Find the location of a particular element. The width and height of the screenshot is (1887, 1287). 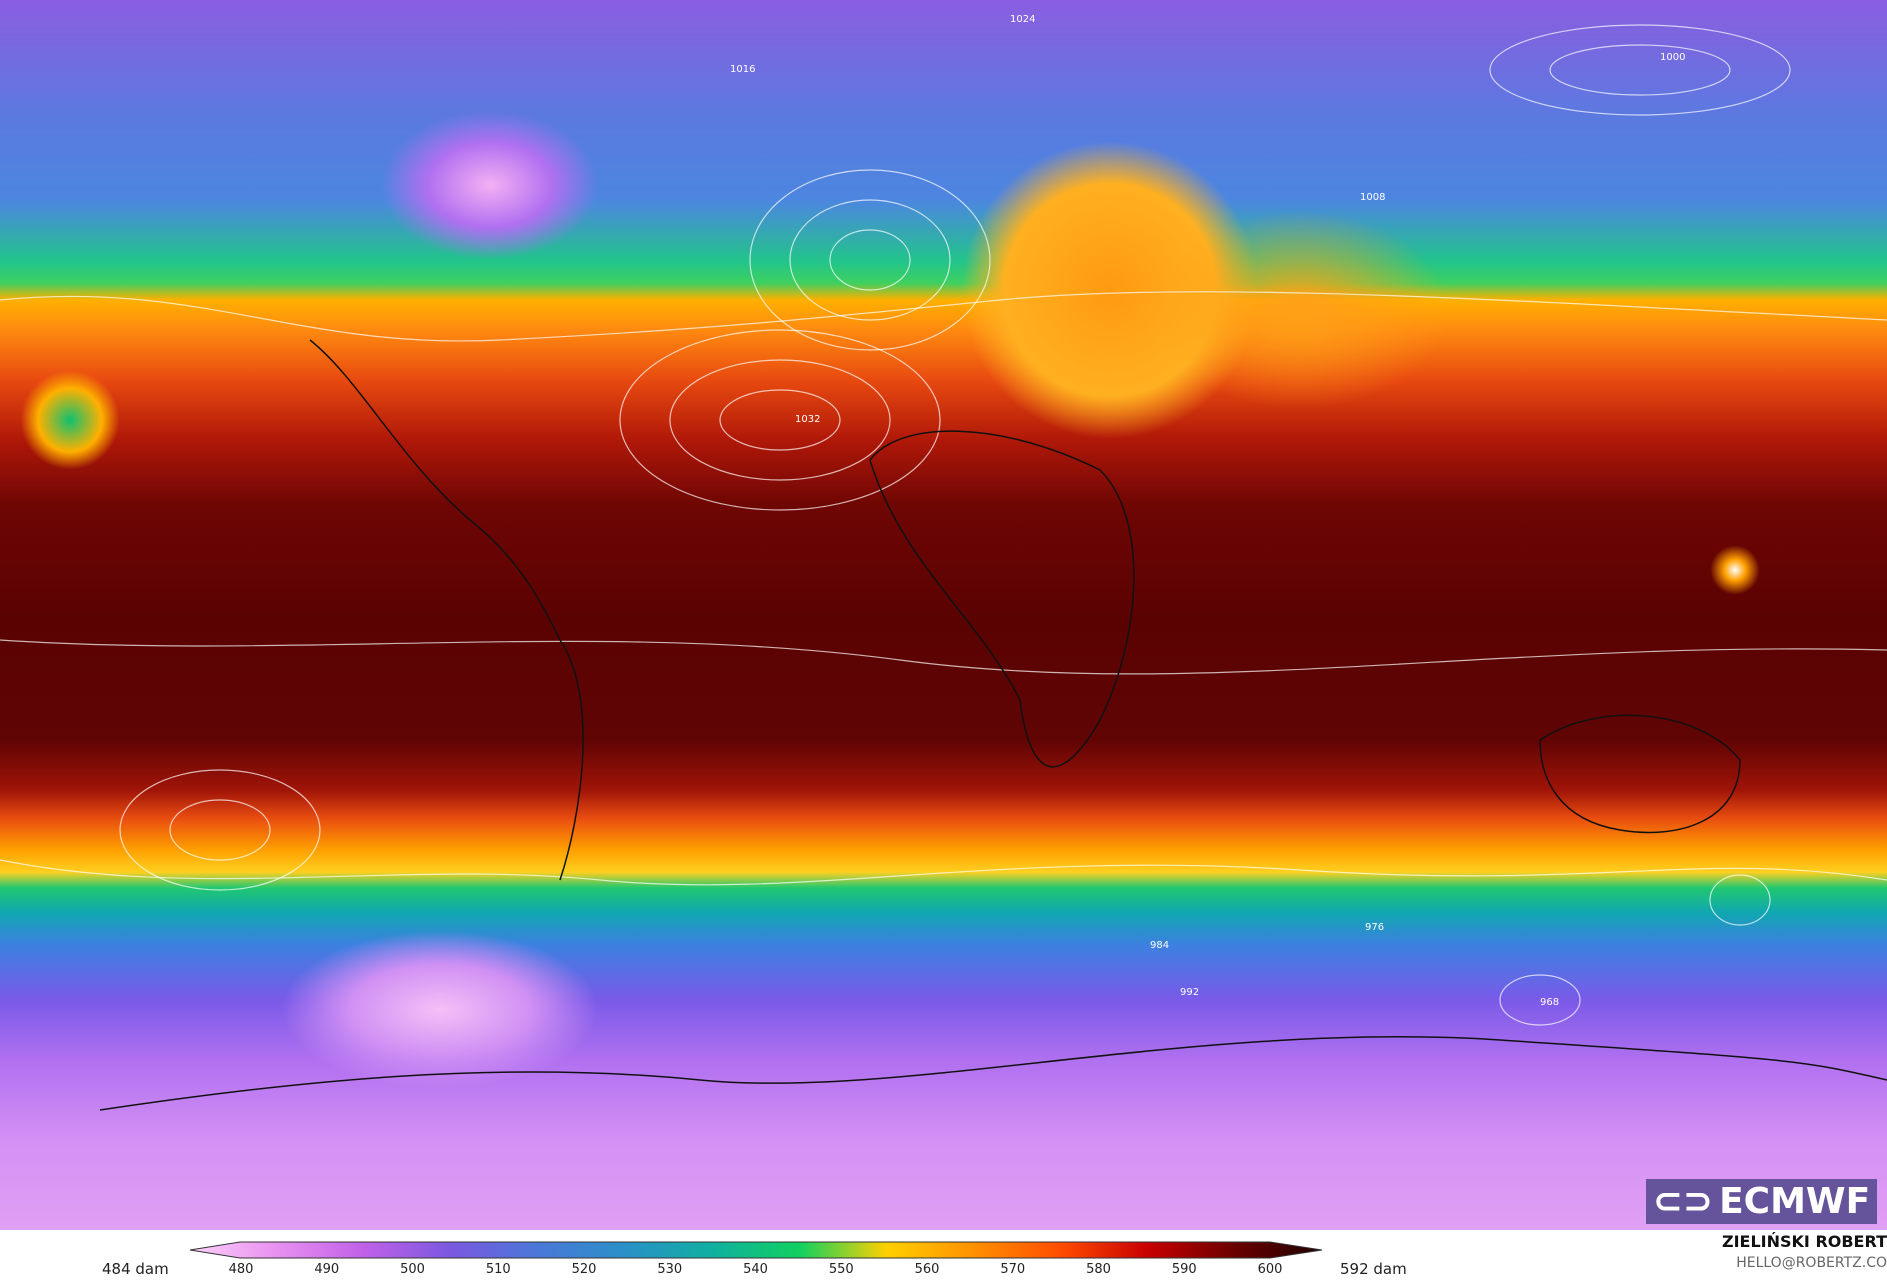

author-credit: ZIELIŃSKI ROBERT HELLO@ROBERTZ.CO is located at coordinates (1804, 1251).